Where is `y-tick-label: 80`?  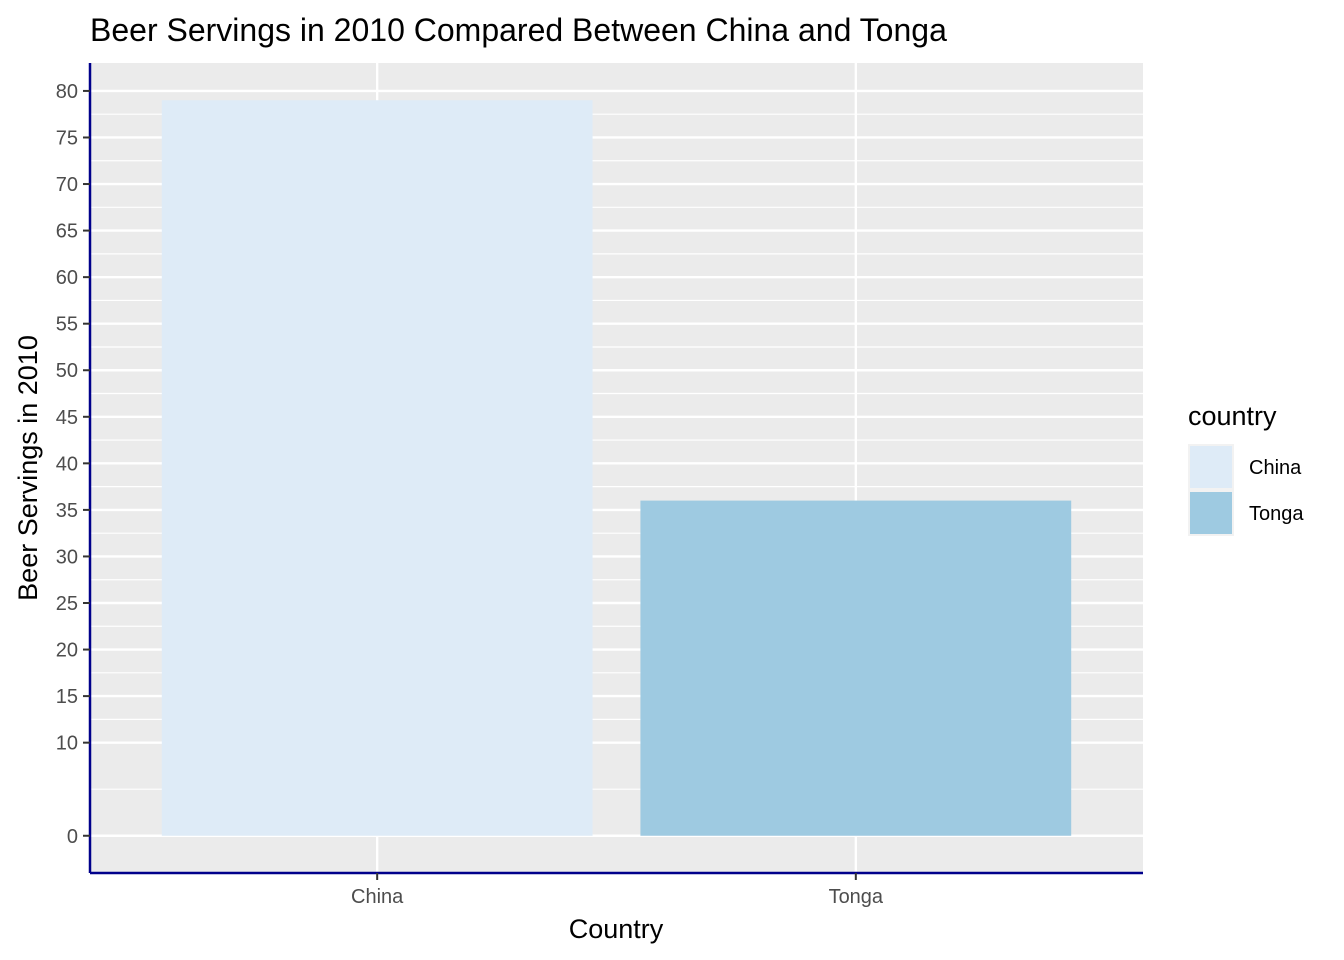 y-tick-label: 80 is located at coordinates (67, 92).